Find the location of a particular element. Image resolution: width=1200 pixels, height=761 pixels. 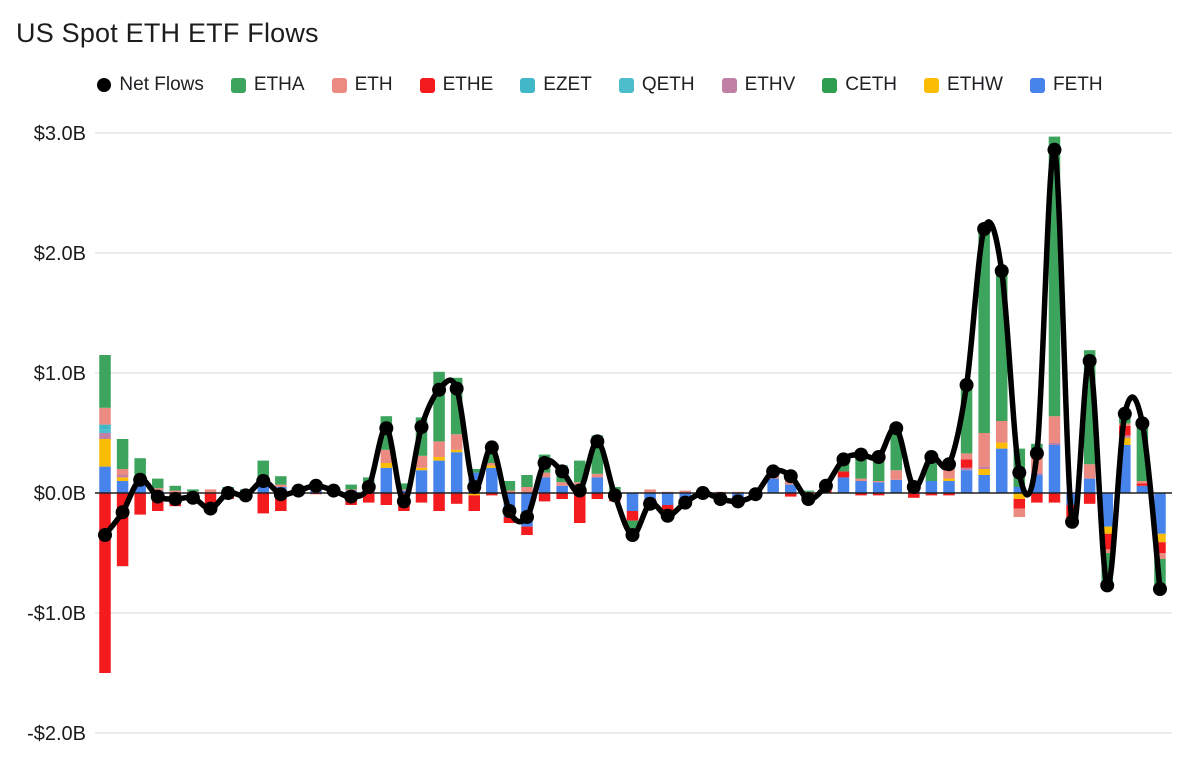

legend-item-feth: FETH is located at coordinates (1066, 85).